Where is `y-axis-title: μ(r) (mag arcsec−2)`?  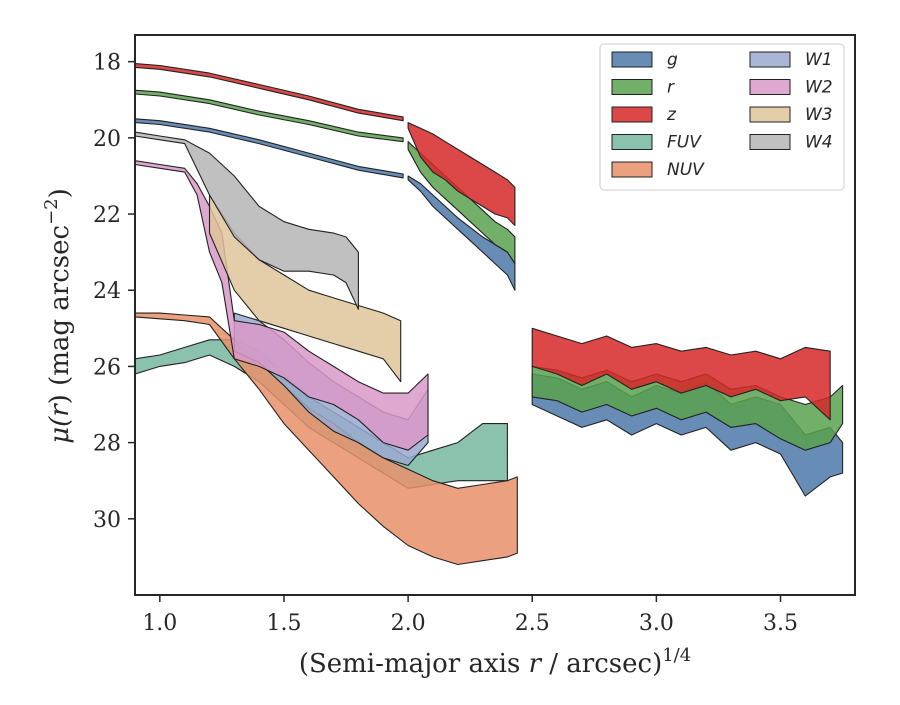
y-axis-title: μ(r) (mag arcsec−2) is located at coordinates (58, 316).